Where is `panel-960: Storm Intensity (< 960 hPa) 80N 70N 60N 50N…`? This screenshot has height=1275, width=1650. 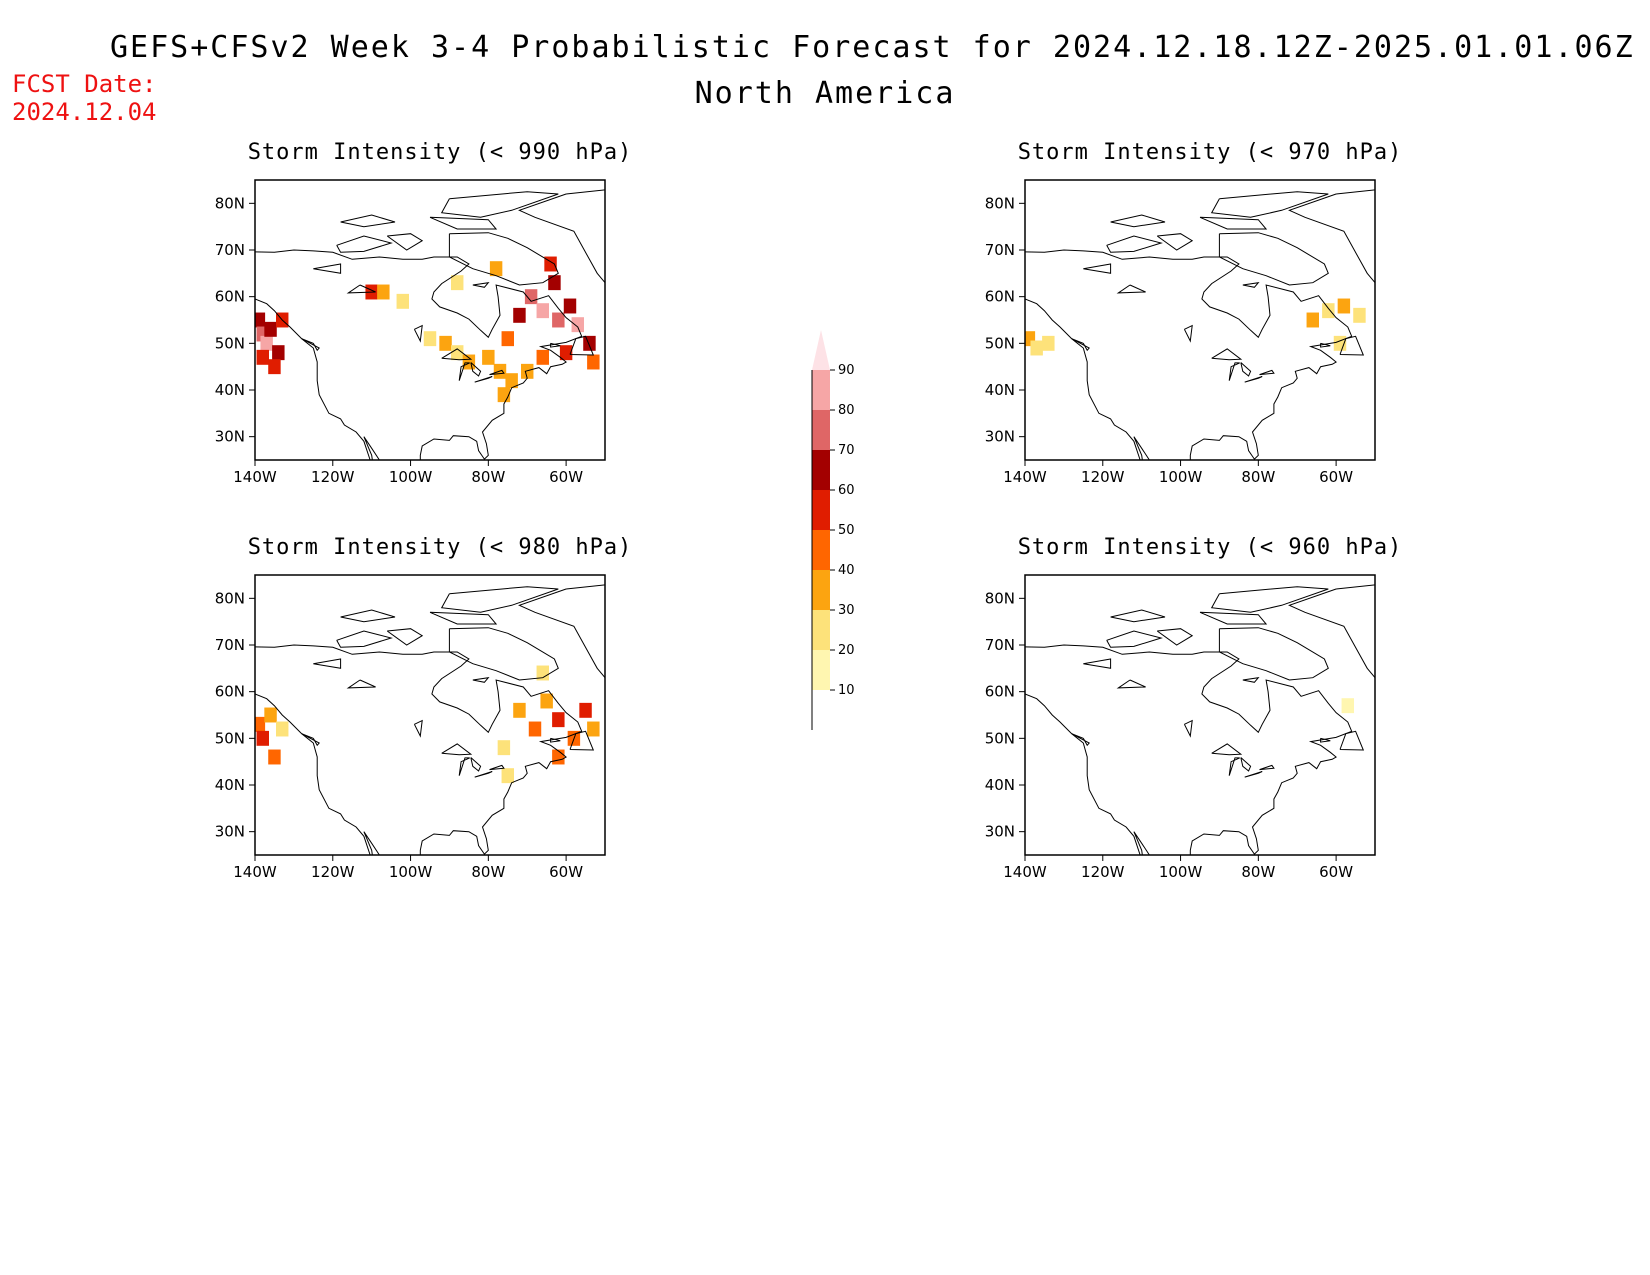 panel-960: Storm Intensity (< 960 hPa) 80N 70N 60N 50N… is located at coordinates (1210, 735).